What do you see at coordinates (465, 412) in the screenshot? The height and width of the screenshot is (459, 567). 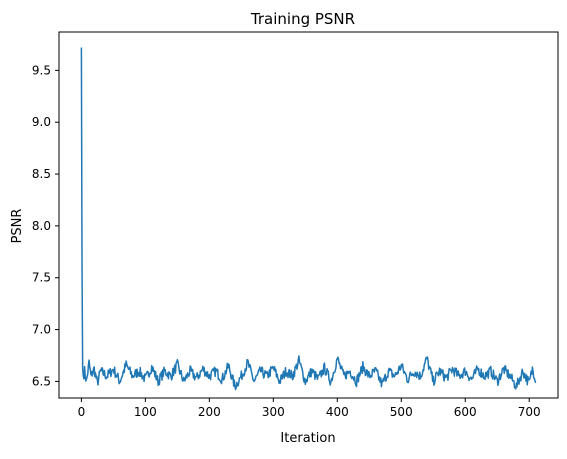 I see `x-tick-label: 600` at bounding box center [465, 412].